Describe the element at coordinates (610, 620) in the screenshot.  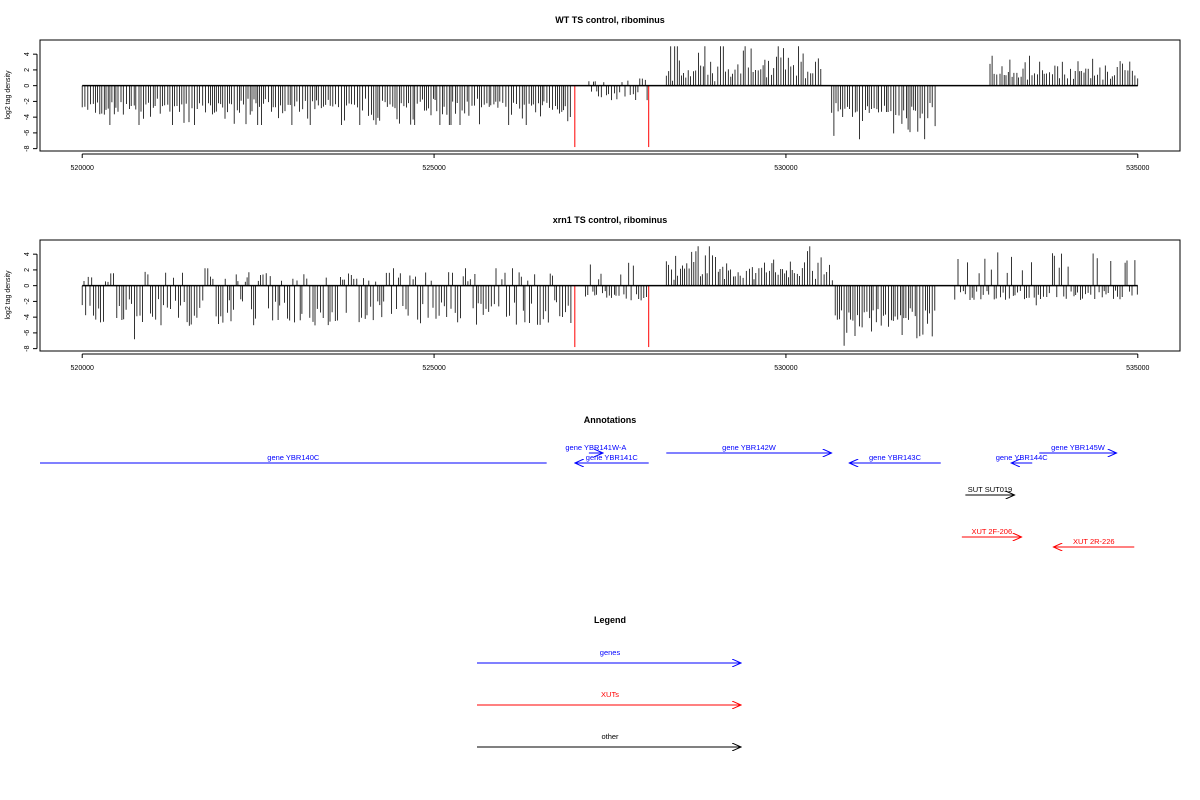
I see `legend-title: Legend` at that location.